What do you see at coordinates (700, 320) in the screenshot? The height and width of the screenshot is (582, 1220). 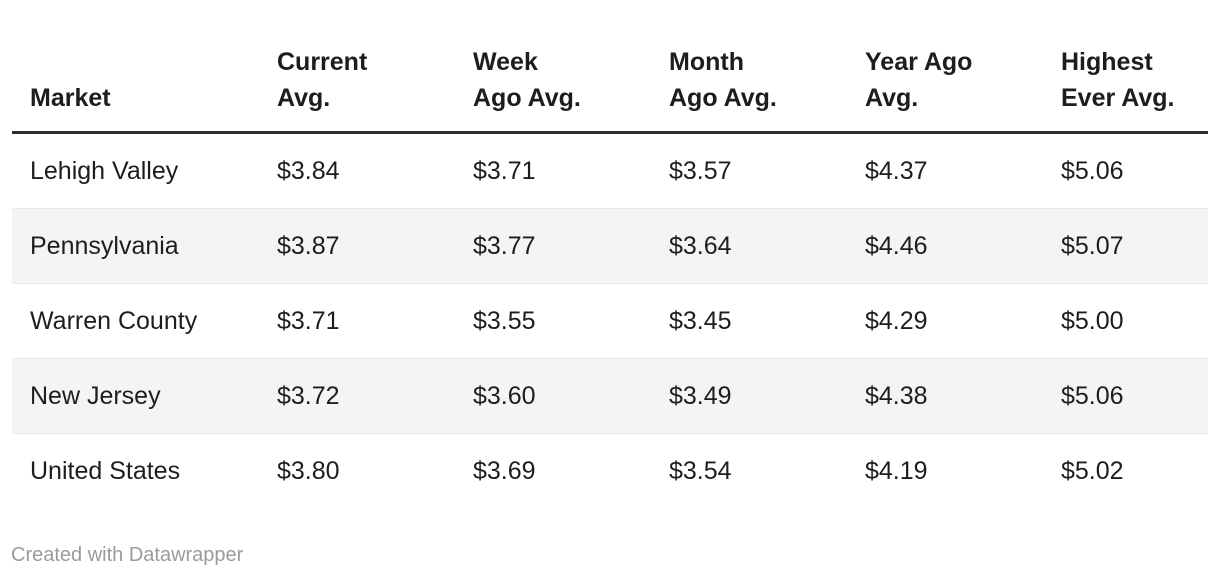 I see `value-cell: $3.45` at bounding box center [700, 320].